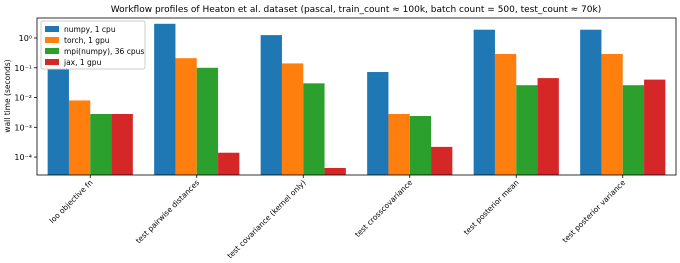 The height and width of the screenshot is (263, 680). What do you see at coordinates (90, 29) in the screenshot?
I see `legend-label: numpy, 1 cpu` at bounding box center [90, 29].